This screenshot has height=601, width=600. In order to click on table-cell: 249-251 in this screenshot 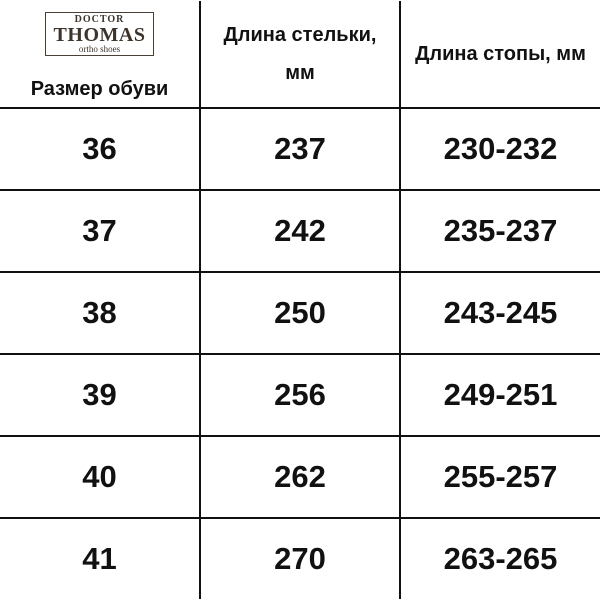, I will do `click(499, 395)`.